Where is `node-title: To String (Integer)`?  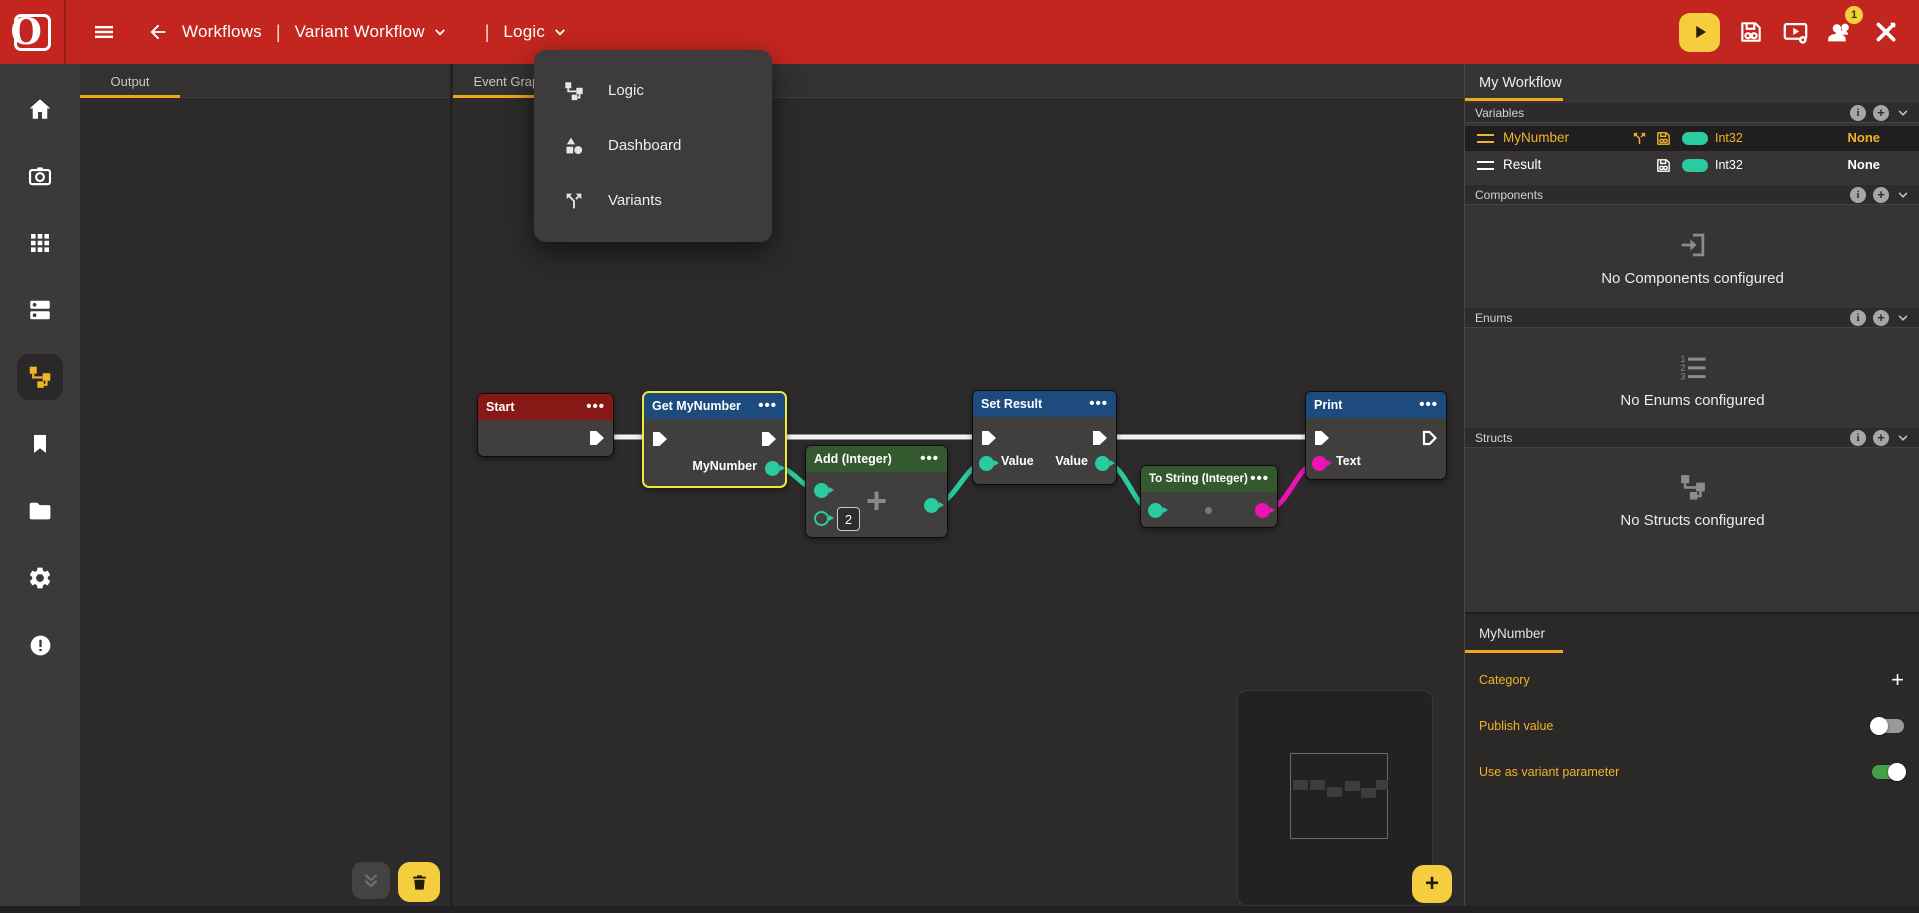
node-title: To String (Integer) is located at coordinates (1198, 479).